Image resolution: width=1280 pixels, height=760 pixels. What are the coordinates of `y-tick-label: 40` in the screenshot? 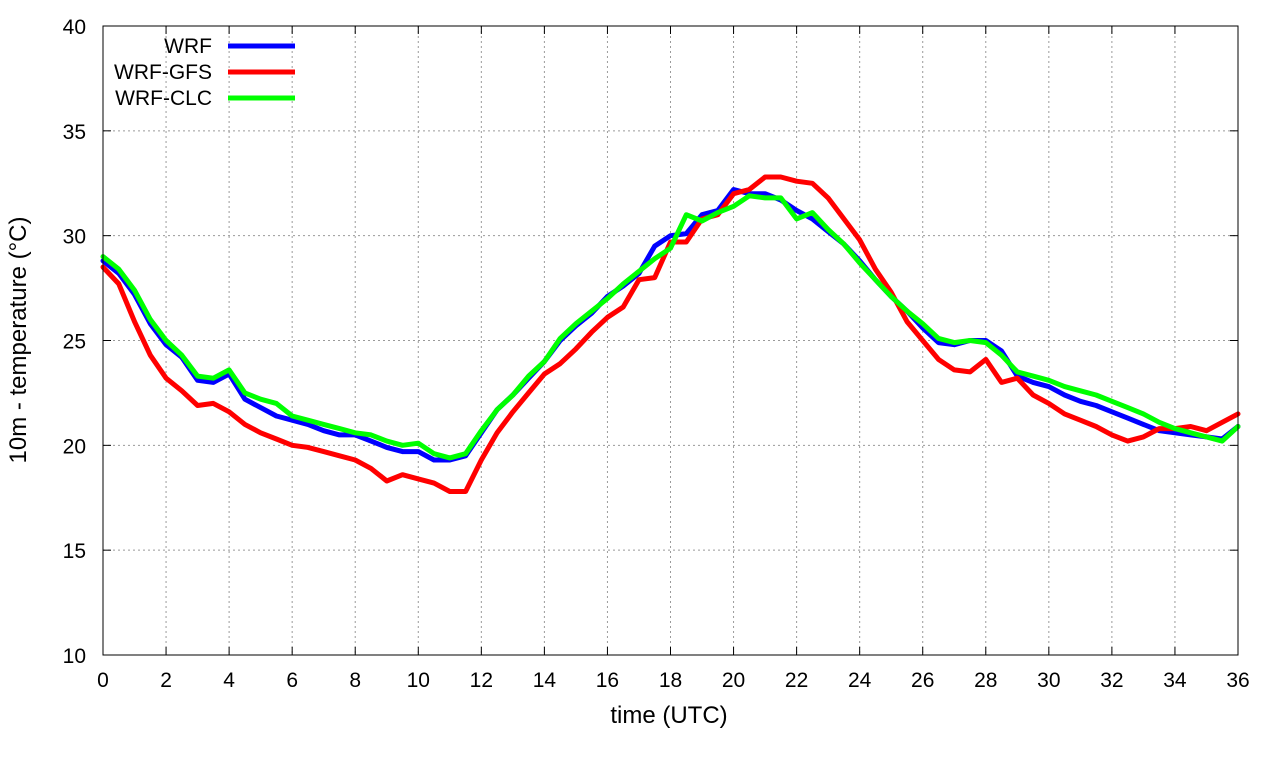 It's located at (74, 27).